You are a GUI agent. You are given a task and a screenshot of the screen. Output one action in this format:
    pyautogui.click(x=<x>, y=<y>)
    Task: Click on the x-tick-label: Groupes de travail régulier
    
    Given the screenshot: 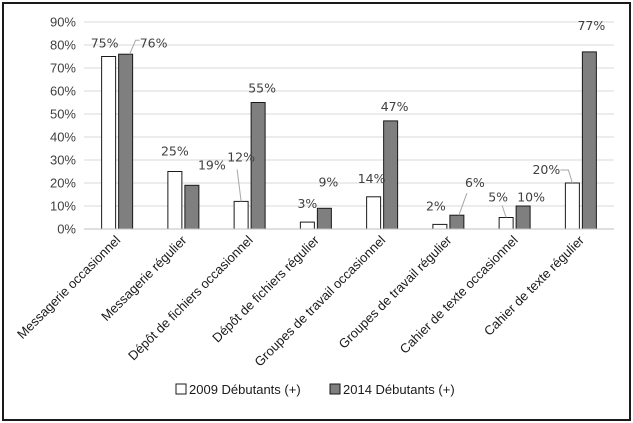 What is the action you would take?
    pyautogui.click(x=395, y=291)
    